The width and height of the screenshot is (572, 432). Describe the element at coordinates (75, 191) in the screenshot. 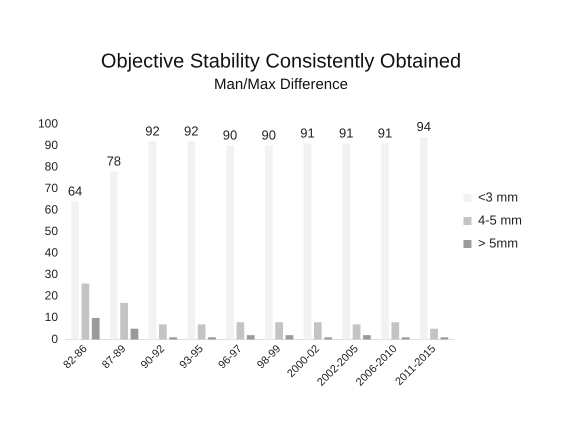

I see `data-label: 64` at that location.